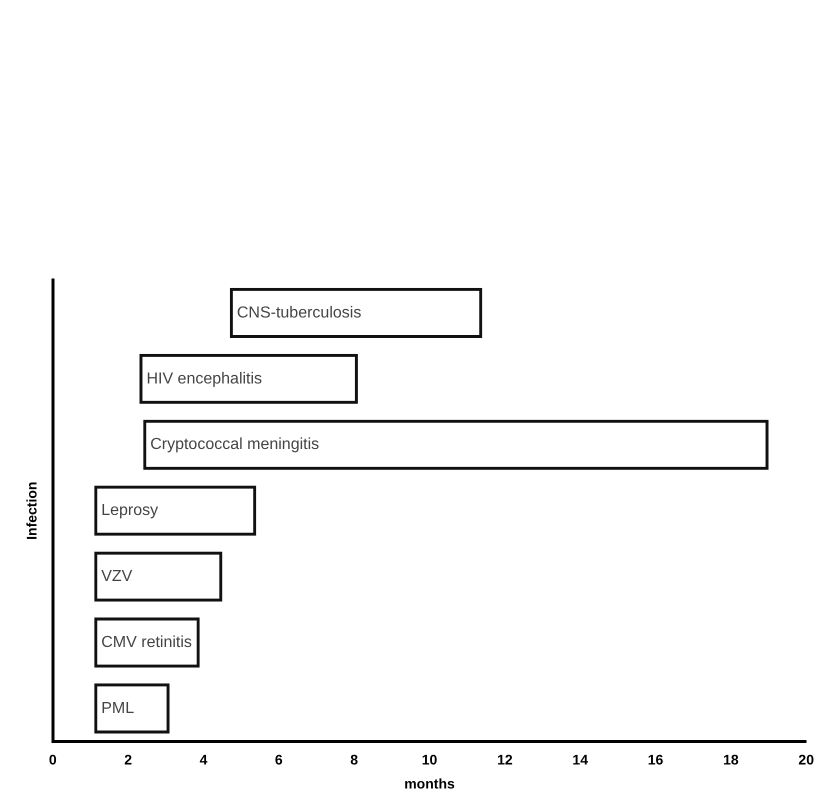 The height and width of the screenshot is (807, 817). I want to click on x-axis-title: months, so click(429, 783).